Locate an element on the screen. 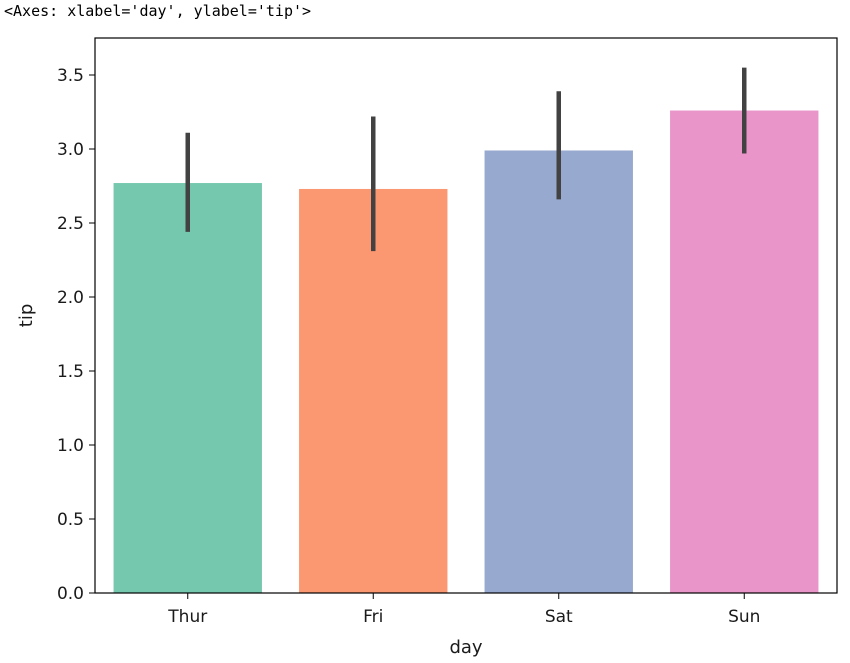 This screenshot has height=663, width=850. x-tick-label: Sat is located at coordinates (559, 617).